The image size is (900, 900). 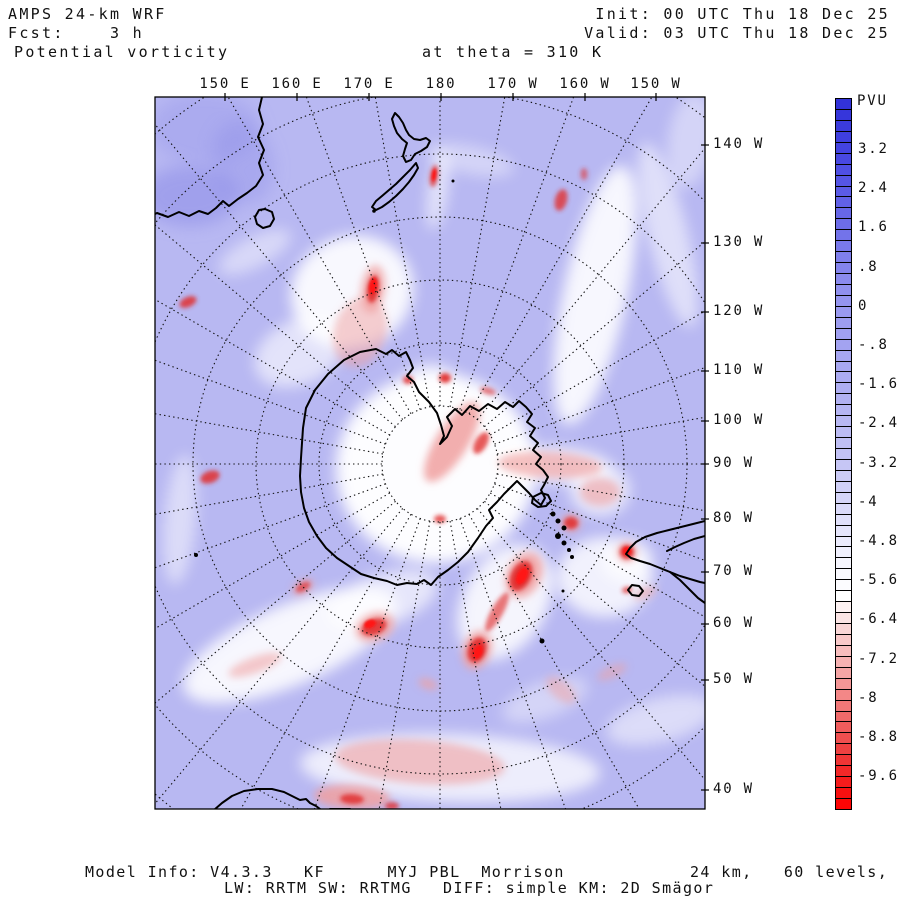 I want to click on longitude-label: 60 W, so click(x=733, y=623).